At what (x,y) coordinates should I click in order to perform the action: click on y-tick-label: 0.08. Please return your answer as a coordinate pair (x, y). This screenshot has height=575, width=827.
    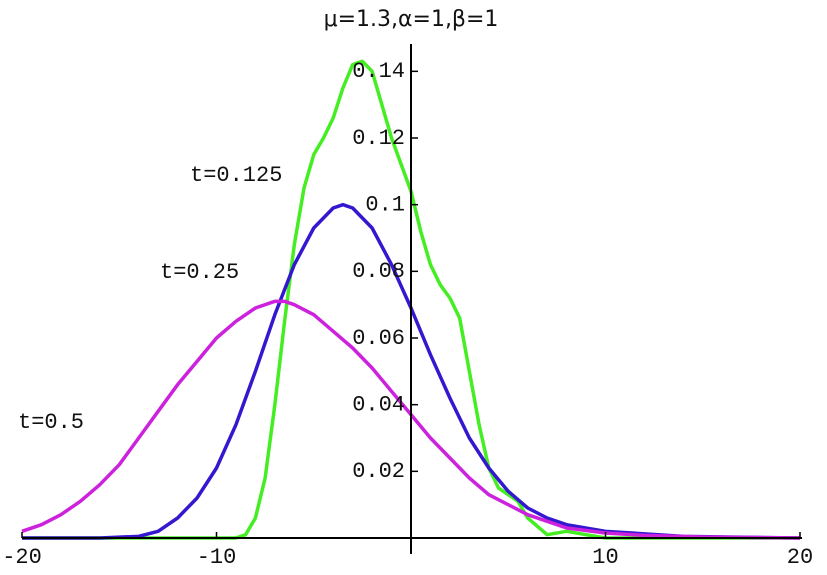
    Looking at the image, I should click on (378, 271).